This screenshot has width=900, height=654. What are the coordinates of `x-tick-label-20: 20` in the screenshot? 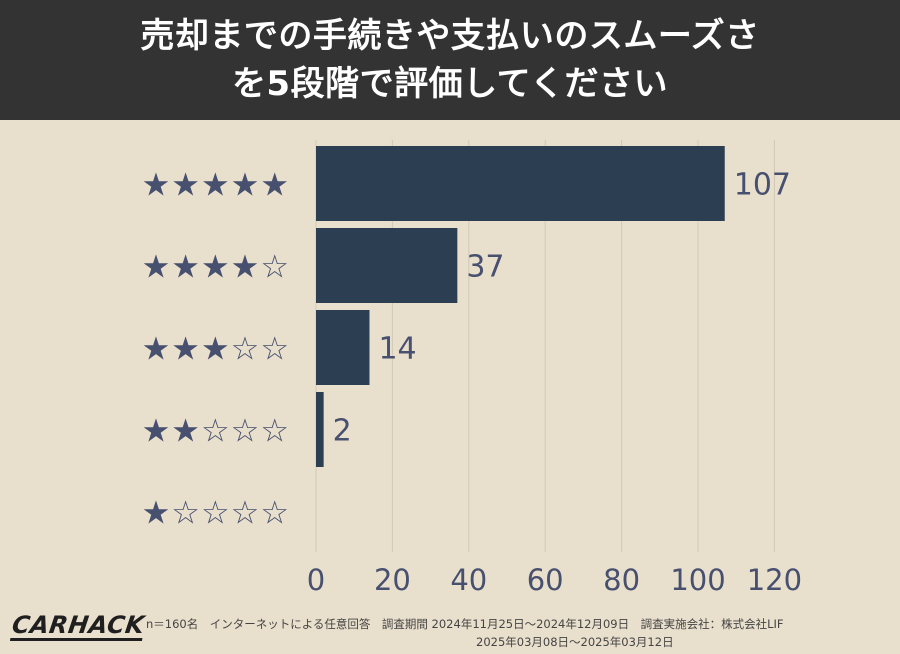 It's located at (392, 580).